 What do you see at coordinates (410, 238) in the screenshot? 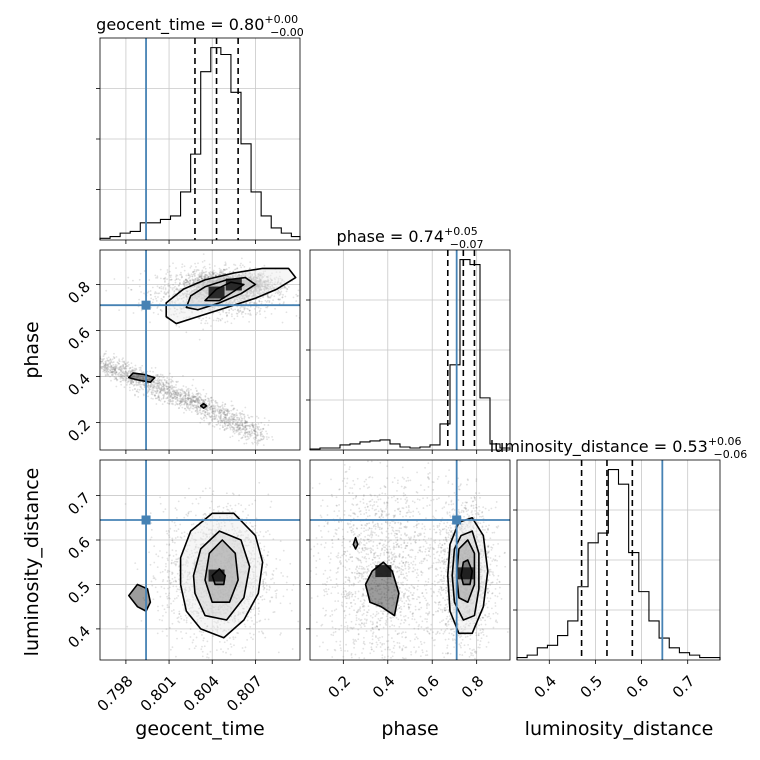
I see `panel-title: phase = 0.74+0.05 −0.07` at bounding box center [410, 238].